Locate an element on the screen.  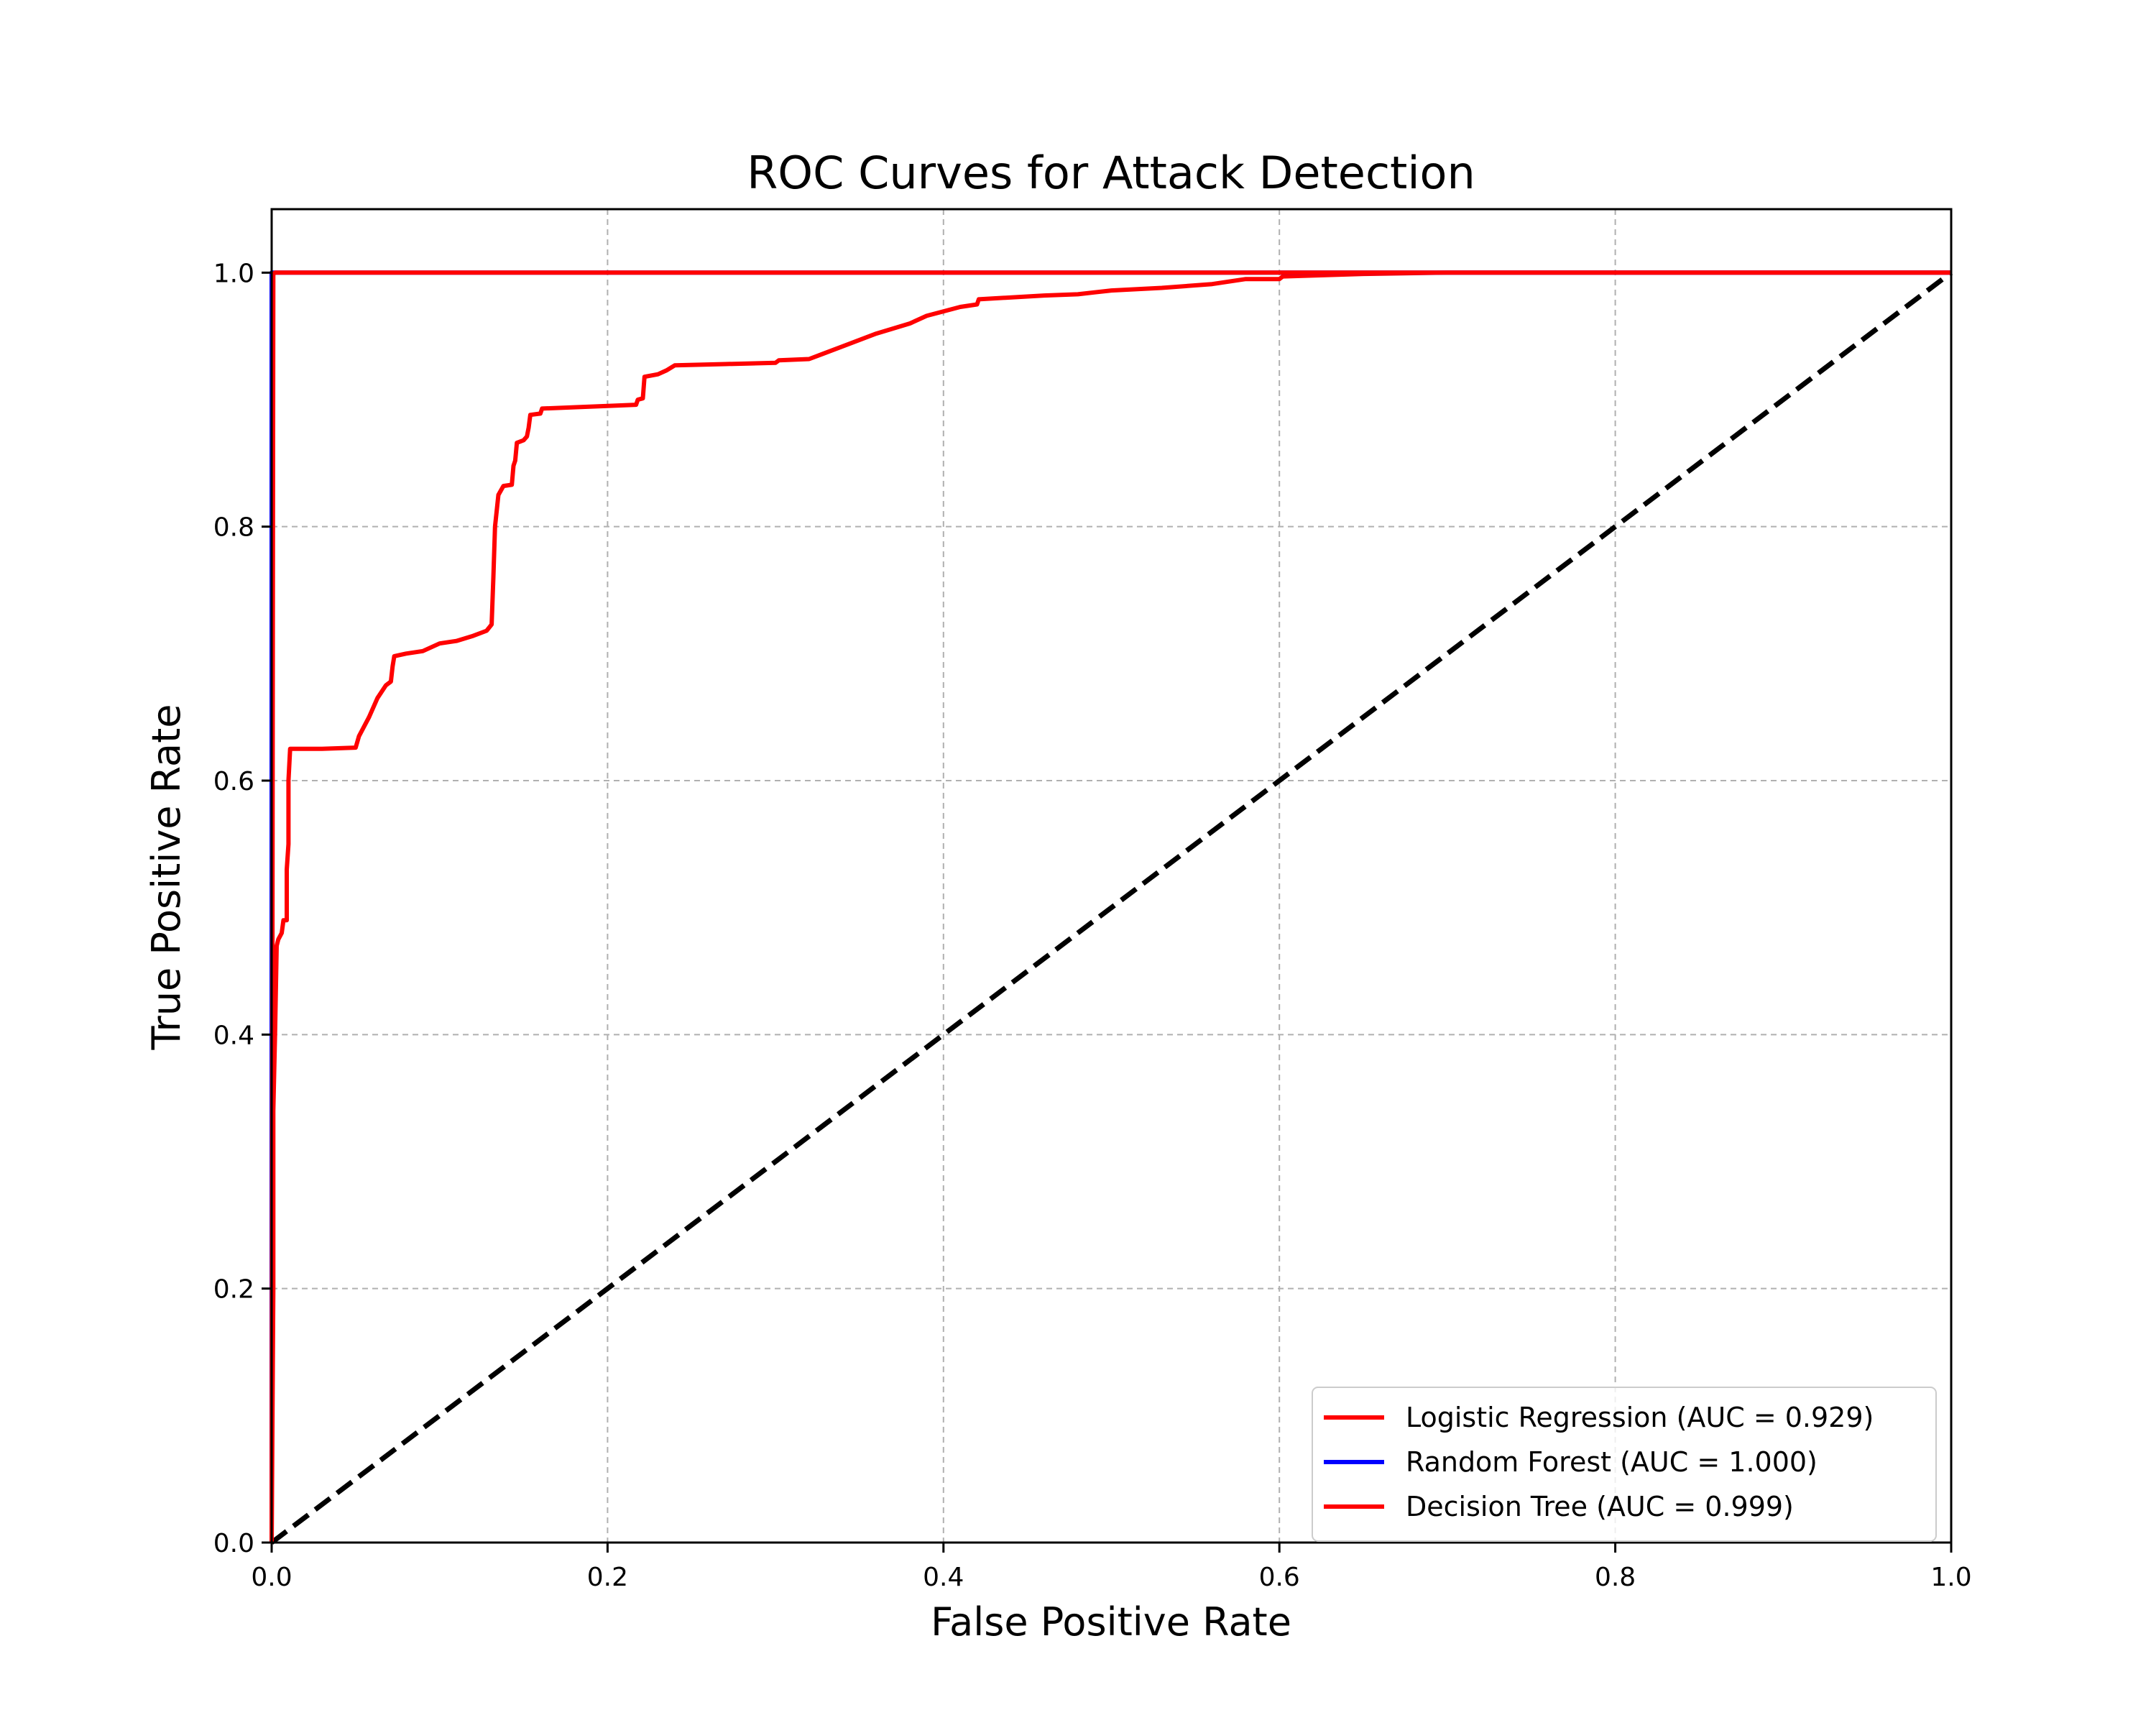
y-axis-title: True Positive Rate is located at coordinates (167, 877).